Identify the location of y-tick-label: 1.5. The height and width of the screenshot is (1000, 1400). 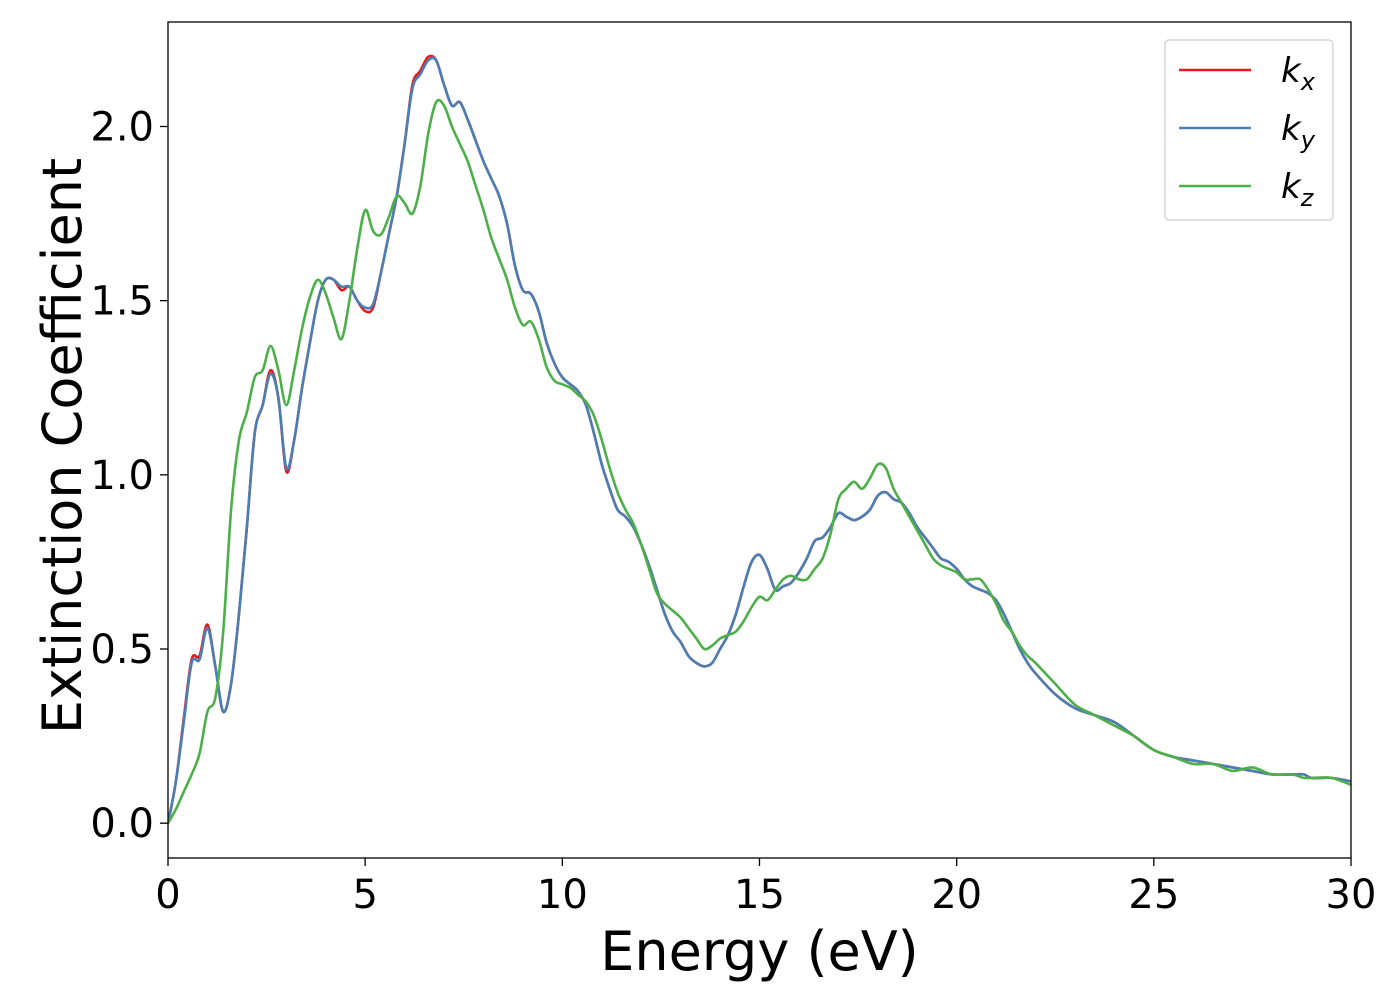
(122, 302).